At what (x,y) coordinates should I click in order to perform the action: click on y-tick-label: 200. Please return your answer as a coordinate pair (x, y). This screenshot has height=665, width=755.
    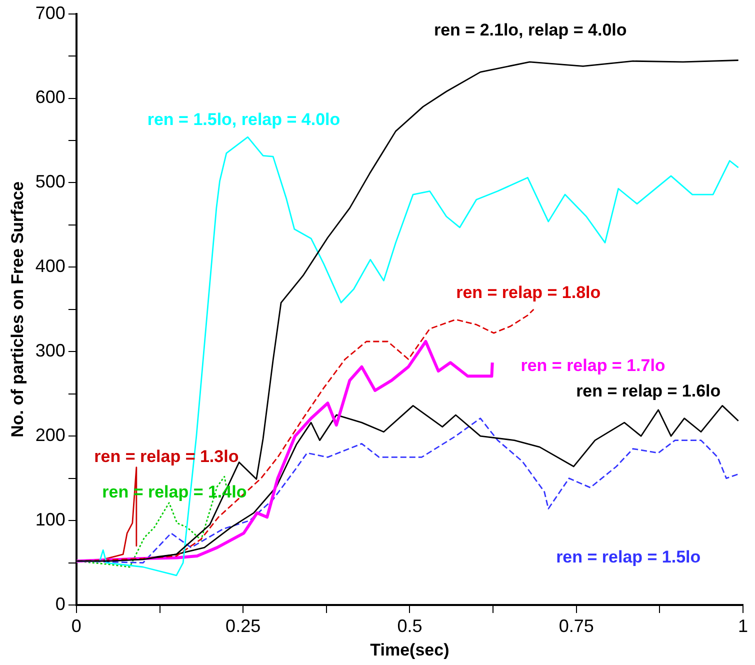
    Looking at the image, I should click on (50, 435).